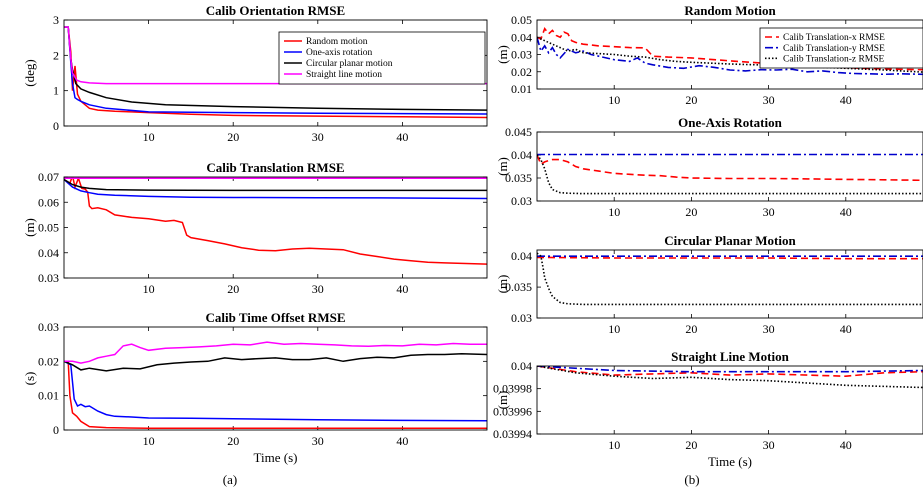  I want to click on y-tick-label: 3, so click(56, 20).